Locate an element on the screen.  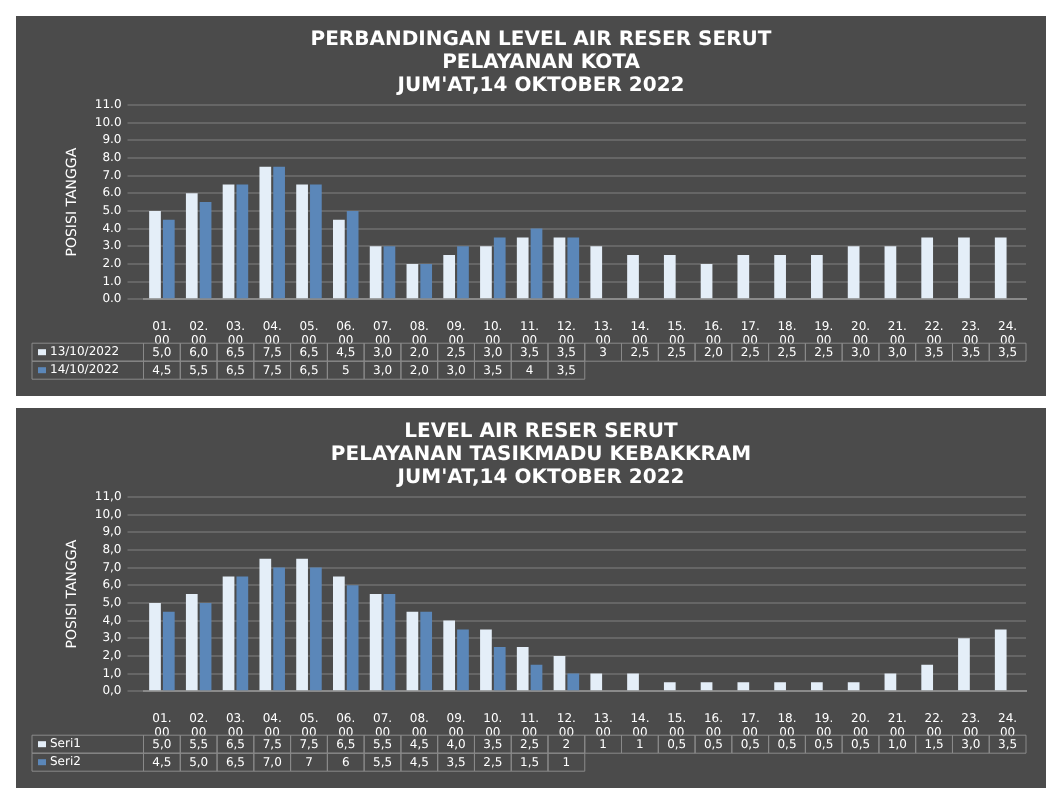
chart-title: PERBANDINGAN LEVEL AIR RESER SERUT PELAYANAN KOTA JUM'AT,14 OKTOBER 2022 is located at coordinates (541, 62).